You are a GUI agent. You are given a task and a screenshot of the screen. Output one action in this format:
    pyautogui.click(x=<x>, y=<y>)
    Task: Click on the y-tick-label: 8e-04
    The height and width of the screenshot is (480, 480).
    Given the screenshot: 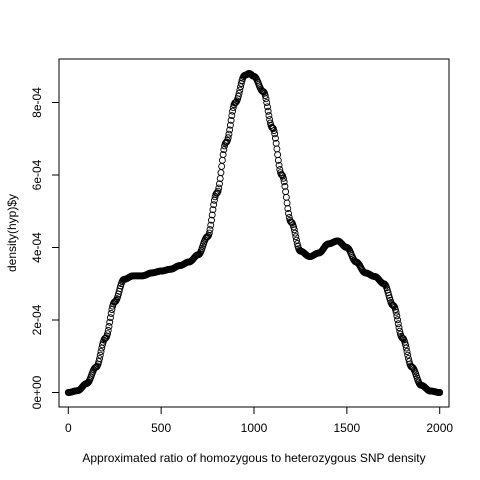 What is the action you would take?
    pyautogui.click(x=37, y=102)
    